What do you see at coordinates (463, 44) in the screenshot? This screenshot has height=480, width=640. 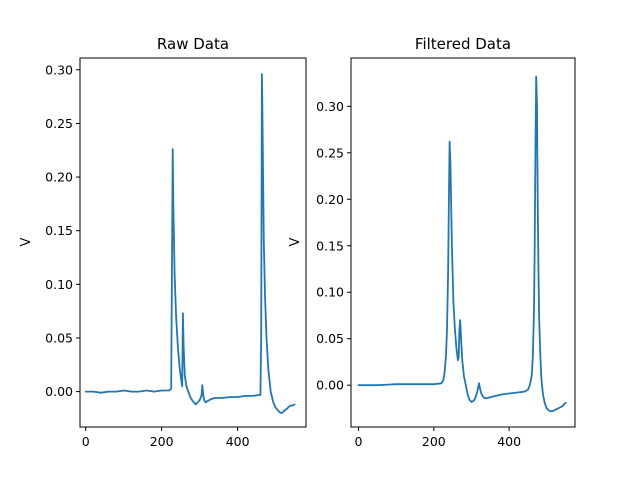 I see `chart-title: Filtered Data` at bounding box center [463, 44].